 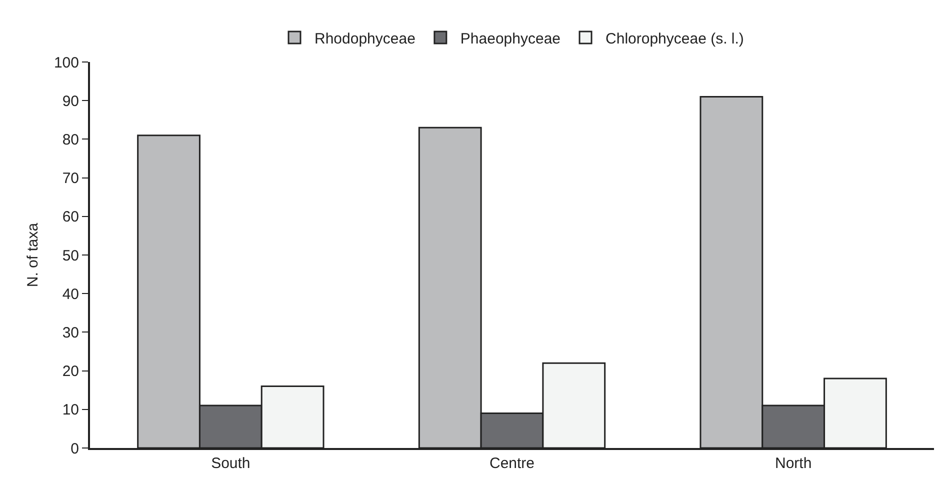 What do you see at coordinates (675, 39) in the screenshot?
I see `legend-label: Chlorophyceae (s. l.)` at bounding box center [675, 39].